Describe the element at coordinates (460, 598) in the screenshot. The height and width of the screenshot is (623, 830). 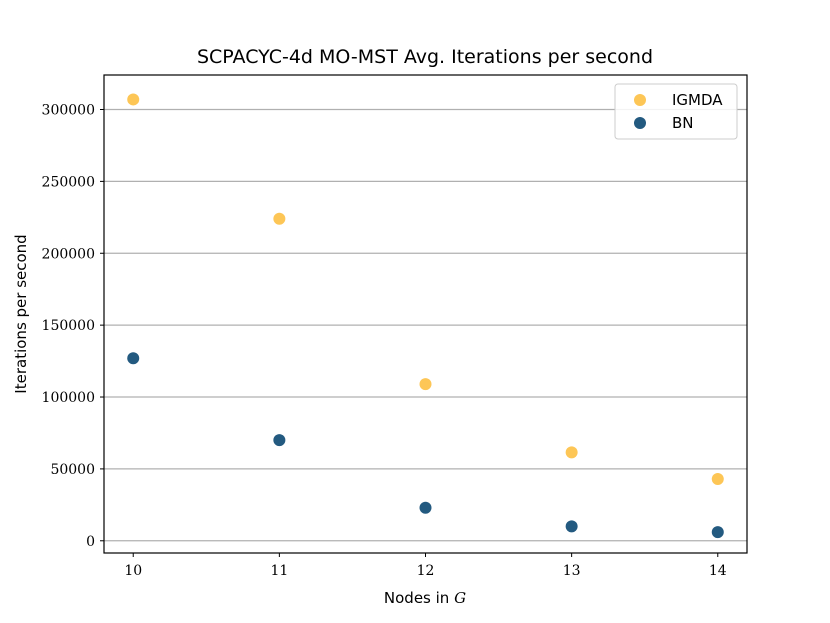
I see `x-axis-label-math: G` at that location.